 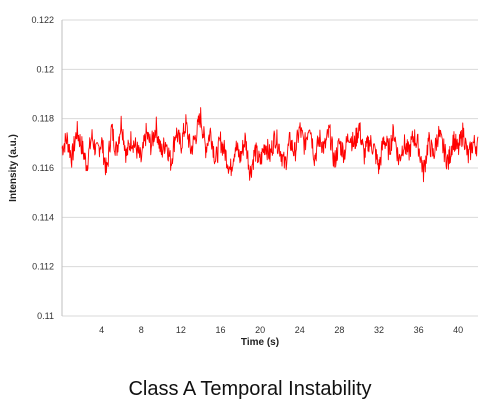 I want to click on x-tick-label: 4, so click(x=101, y=330).